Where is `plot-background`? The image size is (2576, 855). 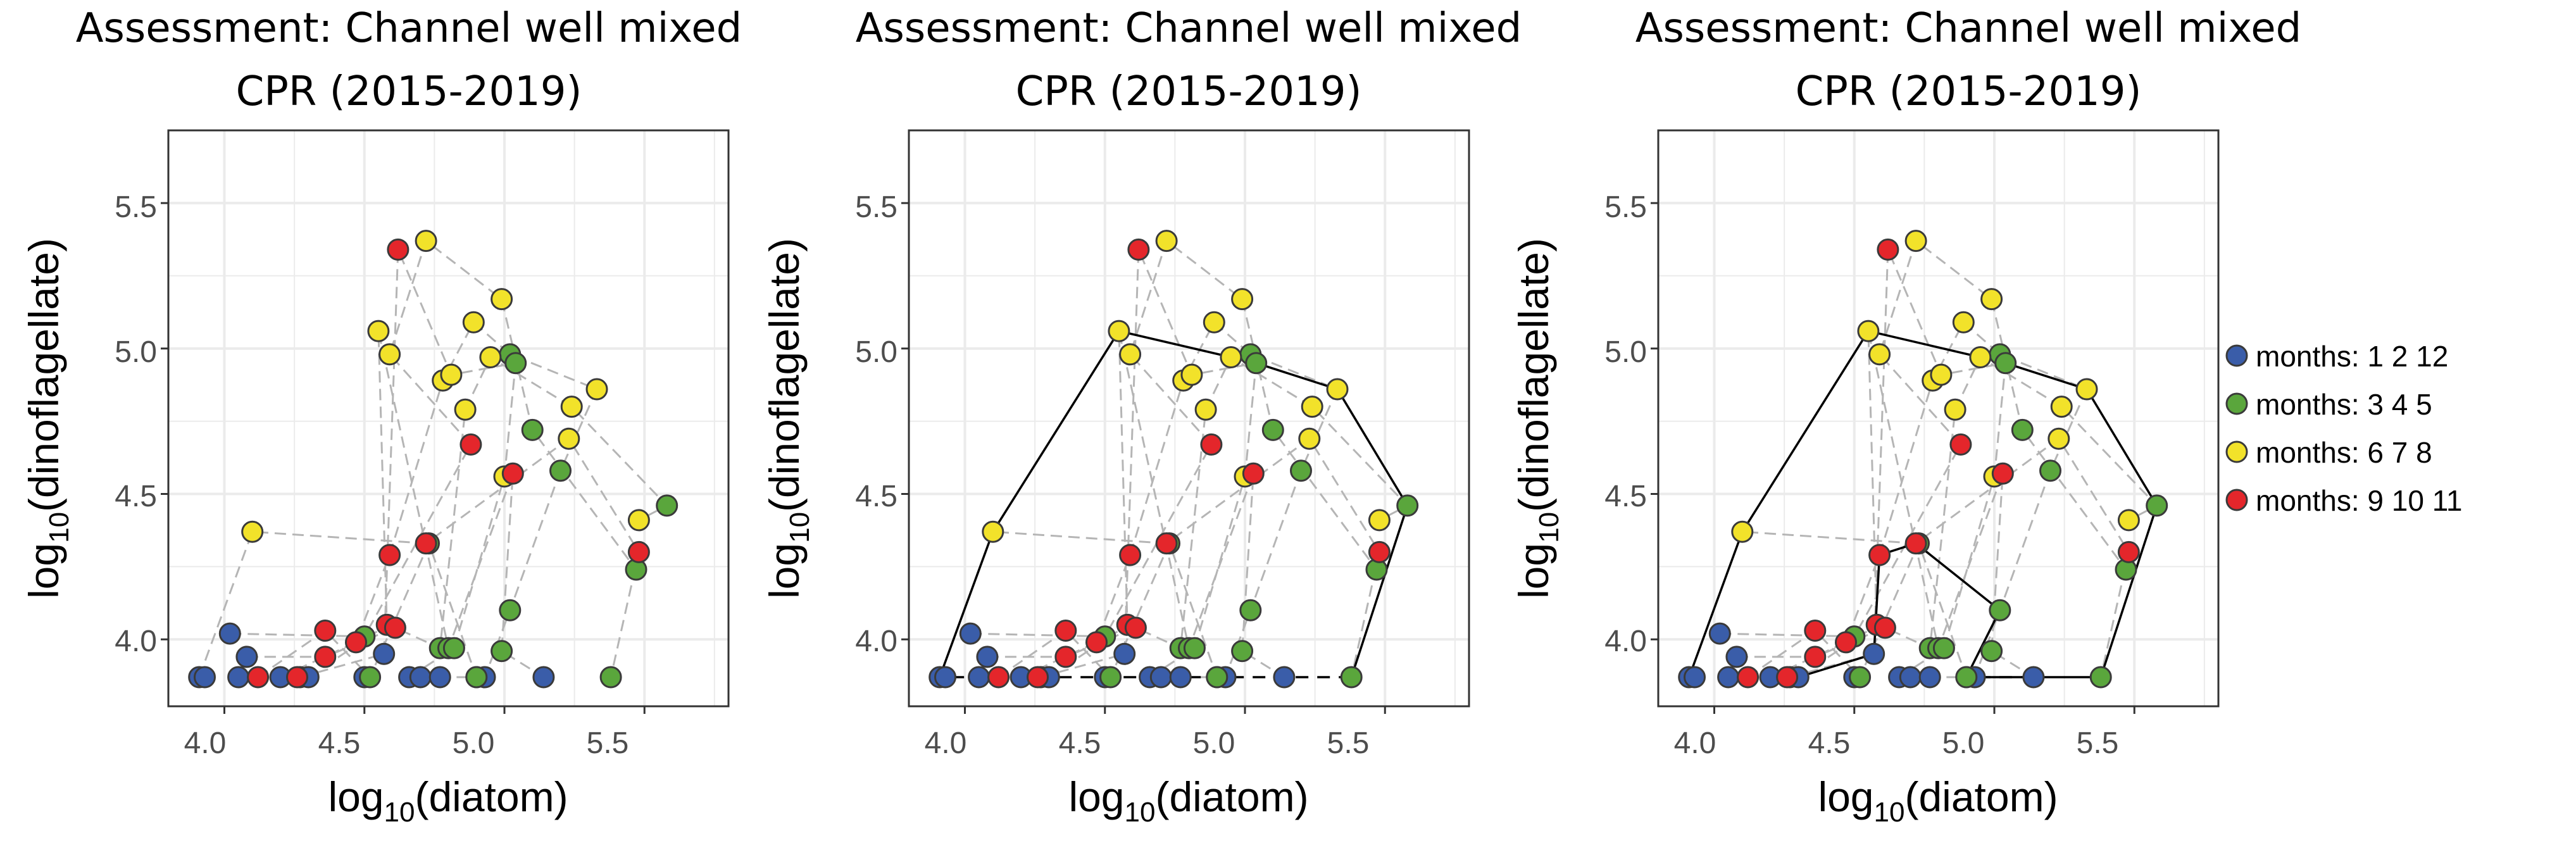
plot-background is located at coordinates (1938, 418).